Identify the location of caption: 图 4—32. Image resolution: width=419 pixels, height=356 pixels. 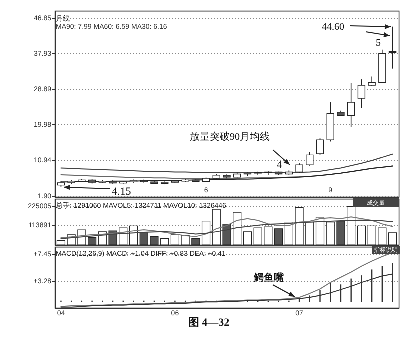
(209, 323).